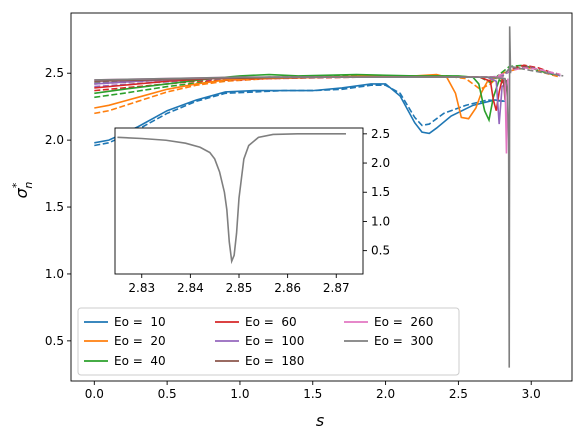 The image size is (581, 440). What do you see at coordinates (274, 341) in the screenshot?
I see `legend-label: Eo = 100` at bounding box center [274, 341].